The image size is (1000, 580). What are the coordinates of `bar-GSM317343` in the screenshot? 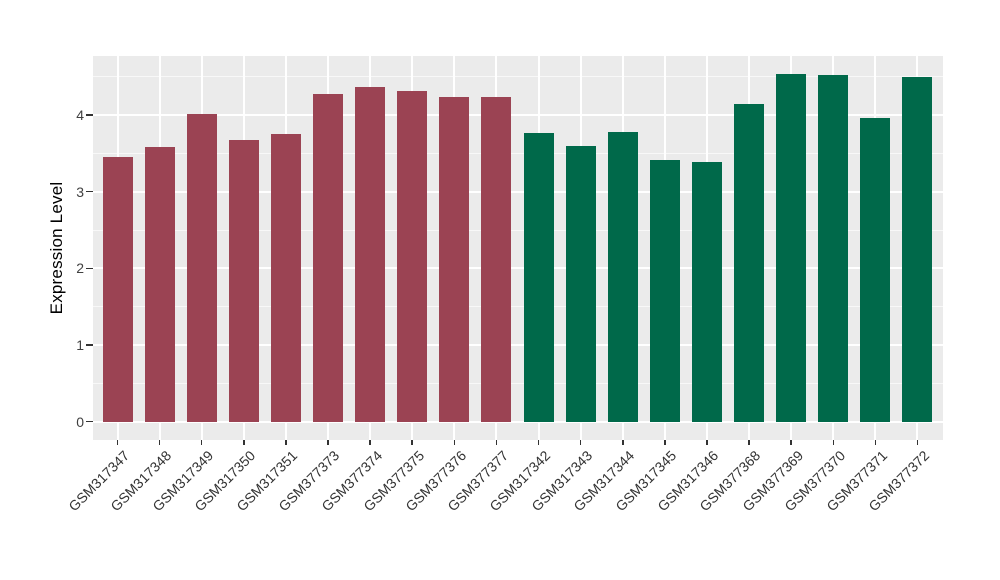 It's located at (580, 283).